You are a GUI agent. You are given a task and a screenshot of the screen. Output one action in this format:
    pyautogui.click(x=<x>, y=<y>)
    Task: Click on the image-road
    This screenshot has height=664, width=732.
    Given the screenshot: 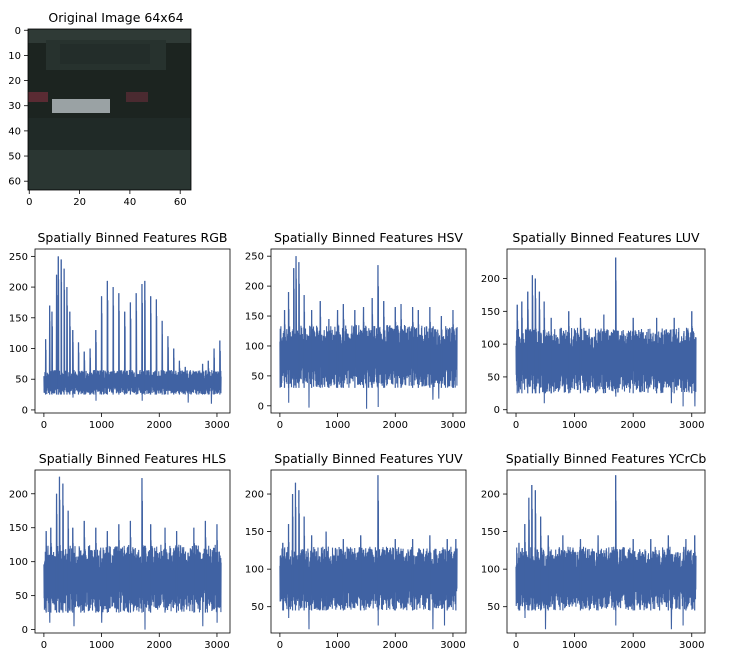 What is the action you would take?
    pyautogui.click(x=109, y=170)
    